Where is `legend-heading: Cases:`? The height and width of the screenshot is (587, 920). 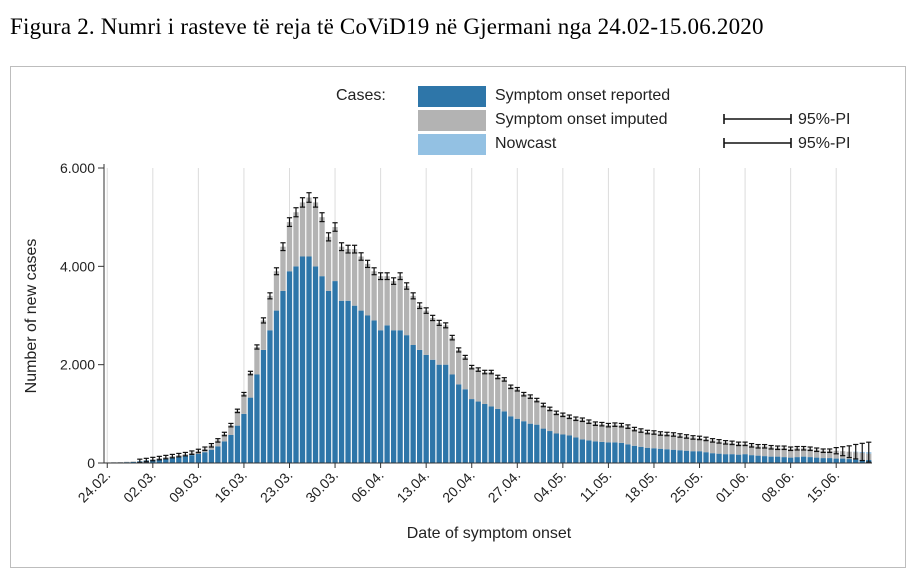
legend-heading: Cases: is located at coordinates (361, 95).